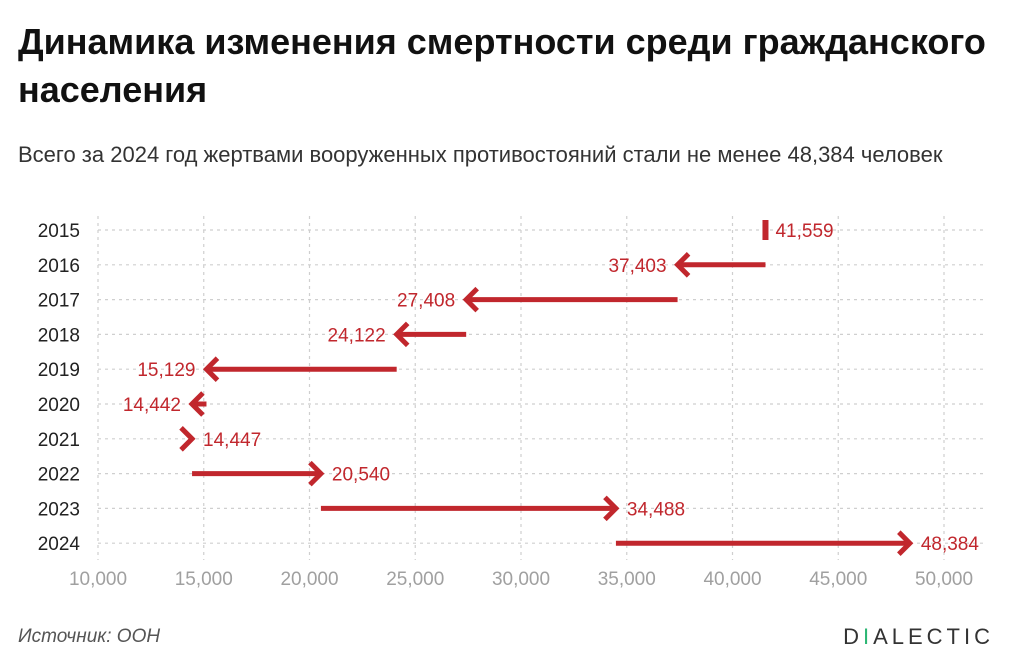 The image size is (1024, 664). Describe the element at coordinates (944, 579) in the screenshot. I see `x-tick-label: 50,000` at that location.